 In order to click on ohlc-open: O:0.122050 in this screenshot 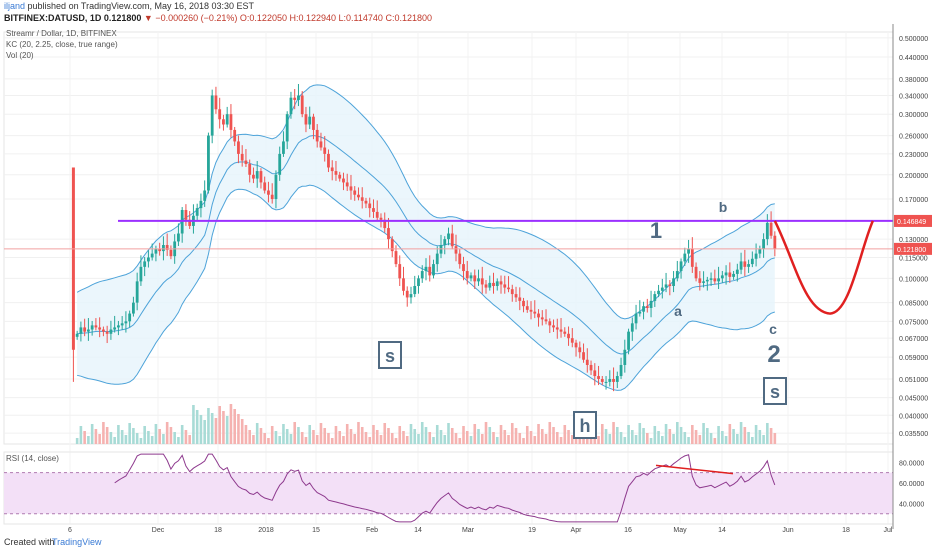, I will do `click(263, 18)`.